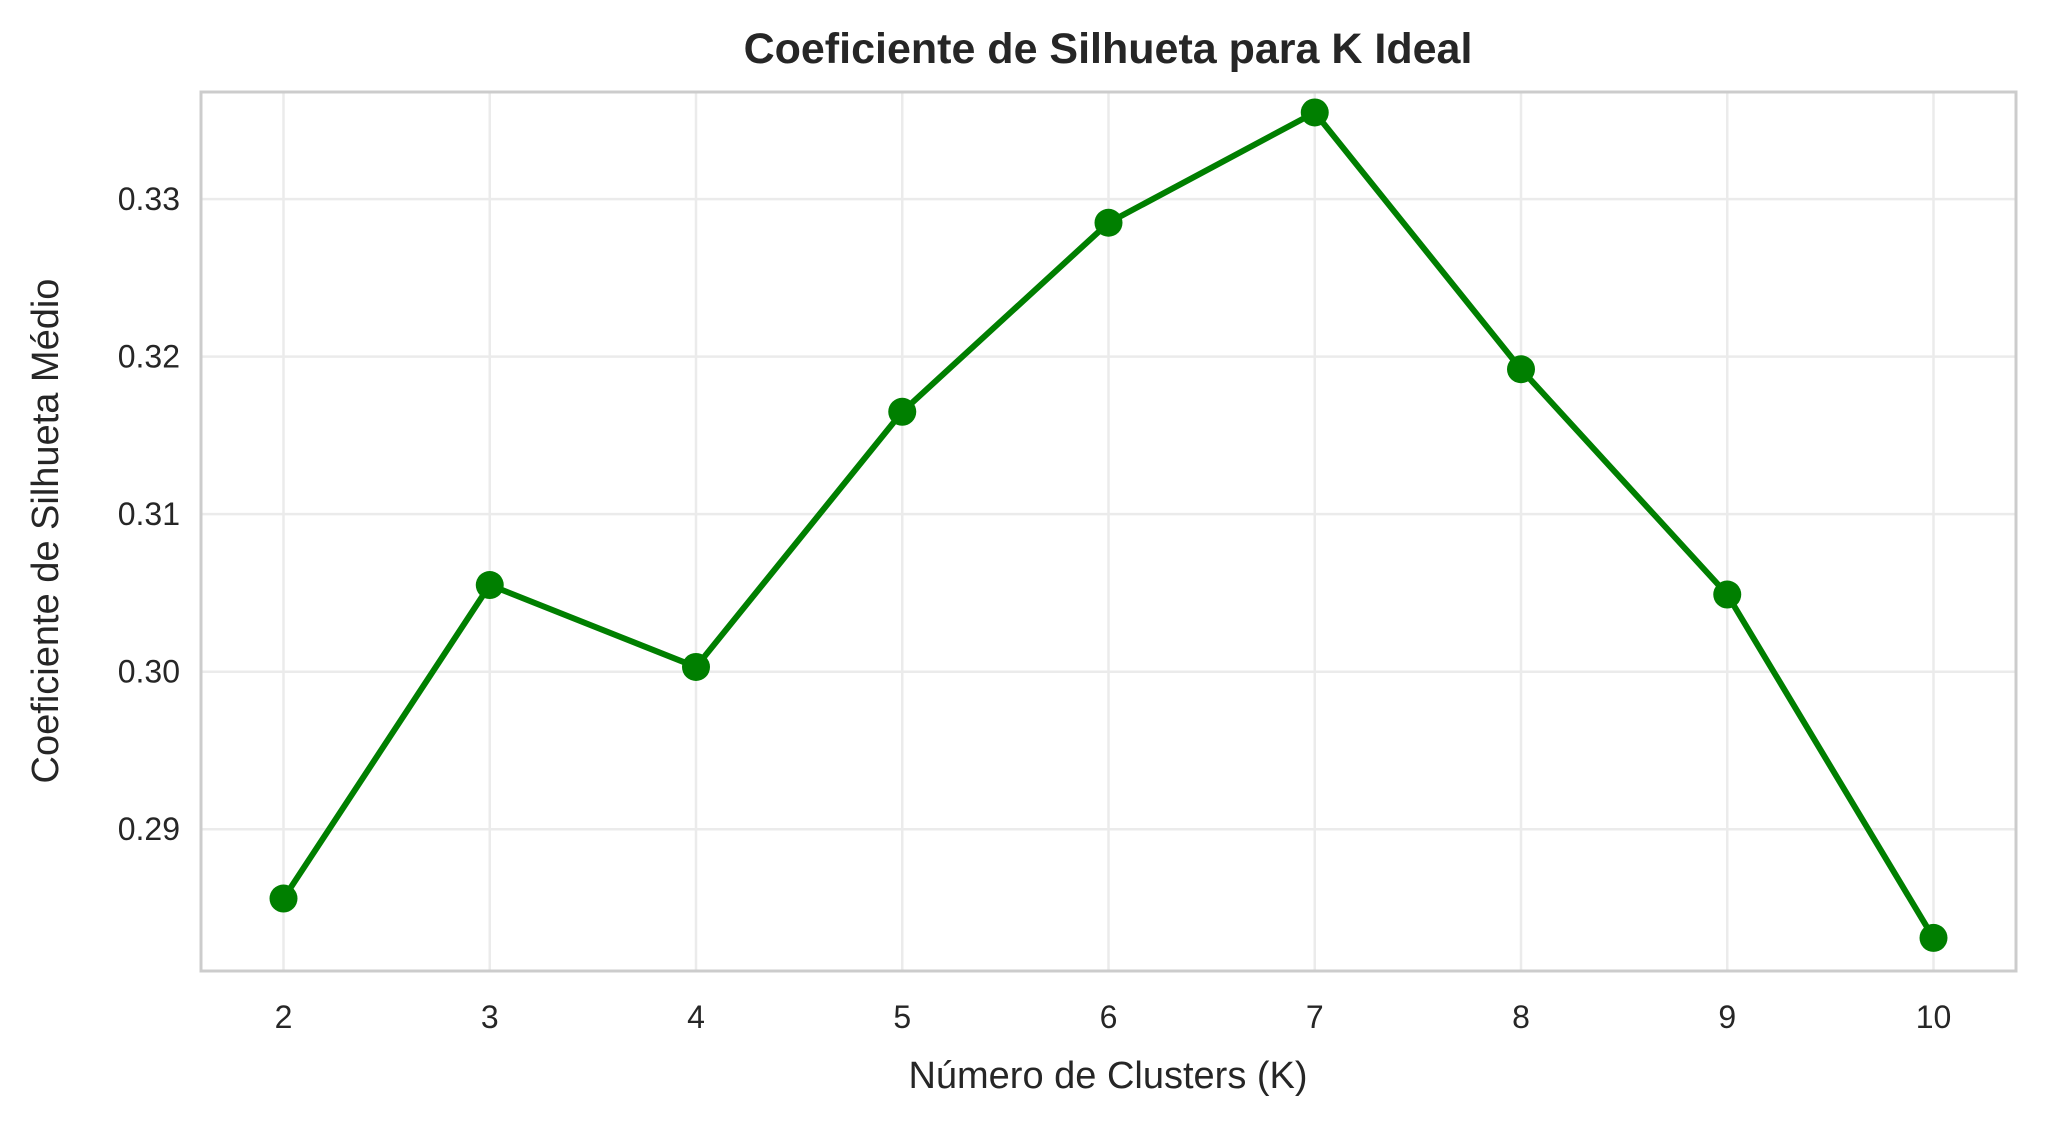  I want to click on x-tick-label: 6, so click(1109, 1017).